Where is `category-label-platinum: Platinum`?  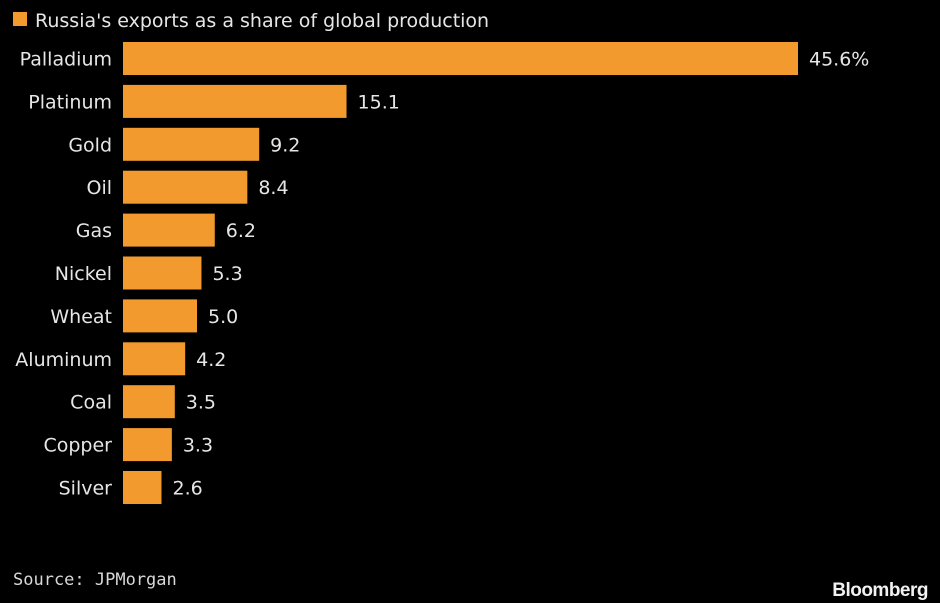 category-label-platinum: Platinum is located at coordinates (70, 102).